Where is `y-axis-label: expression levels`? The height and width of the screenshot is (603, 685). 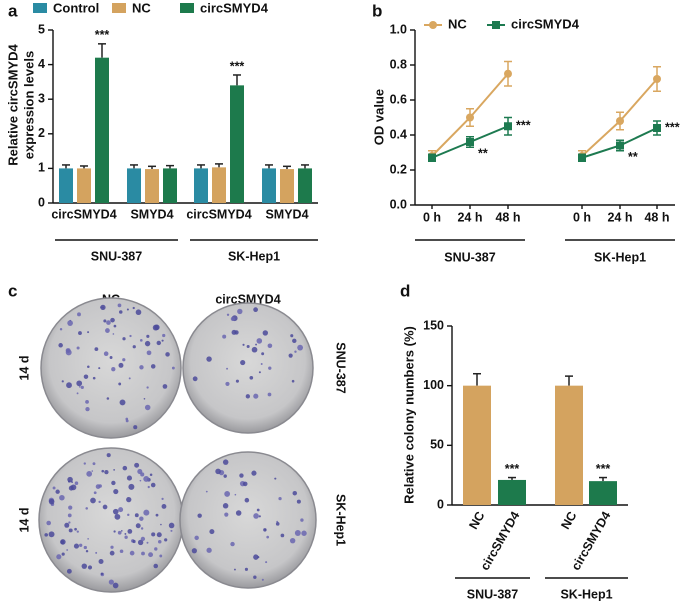
y-axis-label: expression levels is located at coordinates (28, 105).